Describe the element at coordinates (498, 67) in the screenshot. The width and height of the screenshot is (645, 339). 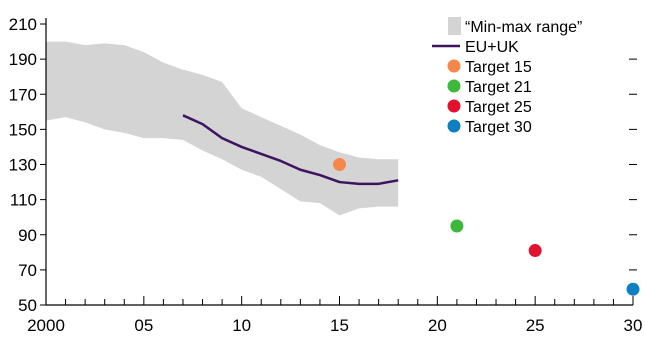
I see `legend-label-target-15: Target 15` at that location.